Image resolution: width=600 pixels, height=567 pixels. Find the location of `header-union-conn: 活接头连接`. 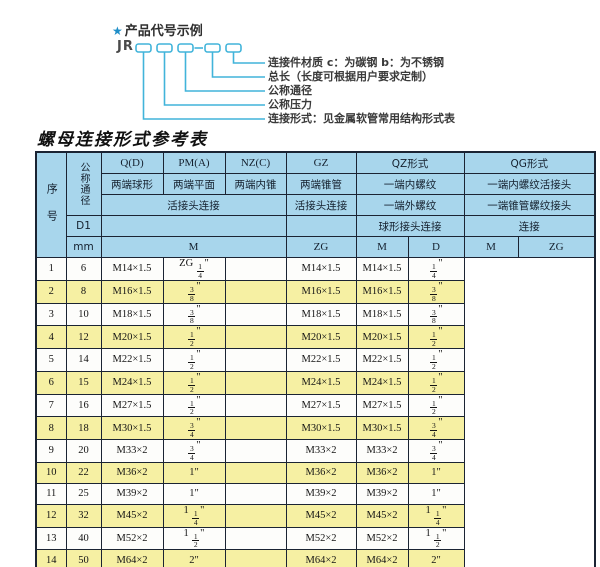

header-union-conn: 活接头连接 is located at coordinates (193, 205).